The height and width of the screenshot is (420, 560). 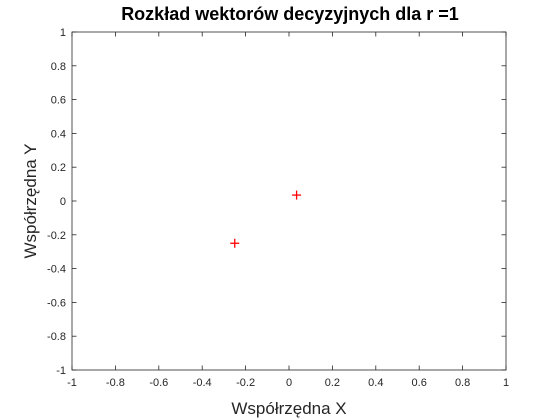 What do you see at coordinates (266, 219) in the screenshot?
I see `data-points` at bounding box center [266, 219].